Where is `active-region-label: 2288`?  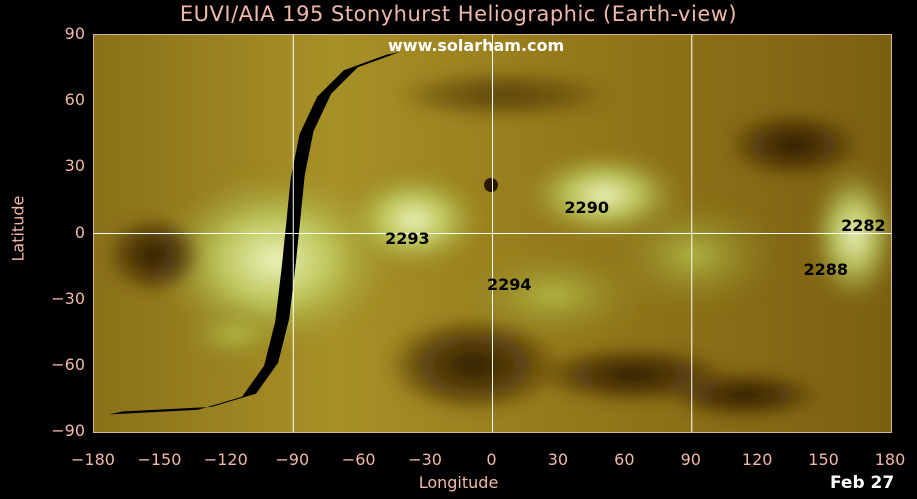
active-region-label: 2288 is located at coordinates (826, 269).